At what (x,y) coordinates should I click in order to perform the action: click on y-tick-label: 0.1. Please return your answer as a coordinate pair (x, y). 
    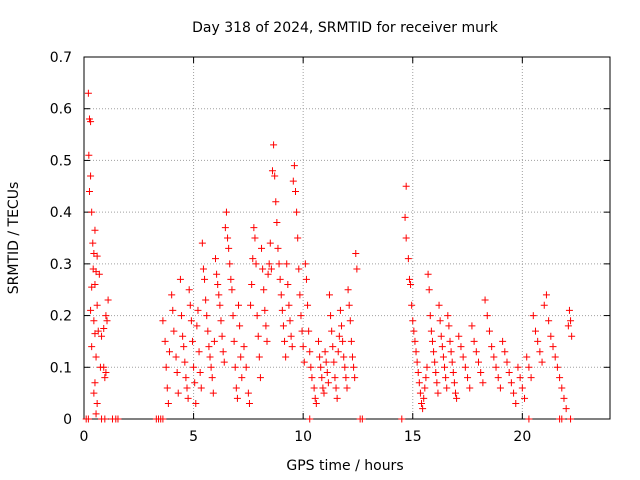
    Looking at the image, I should click on (61, 368).